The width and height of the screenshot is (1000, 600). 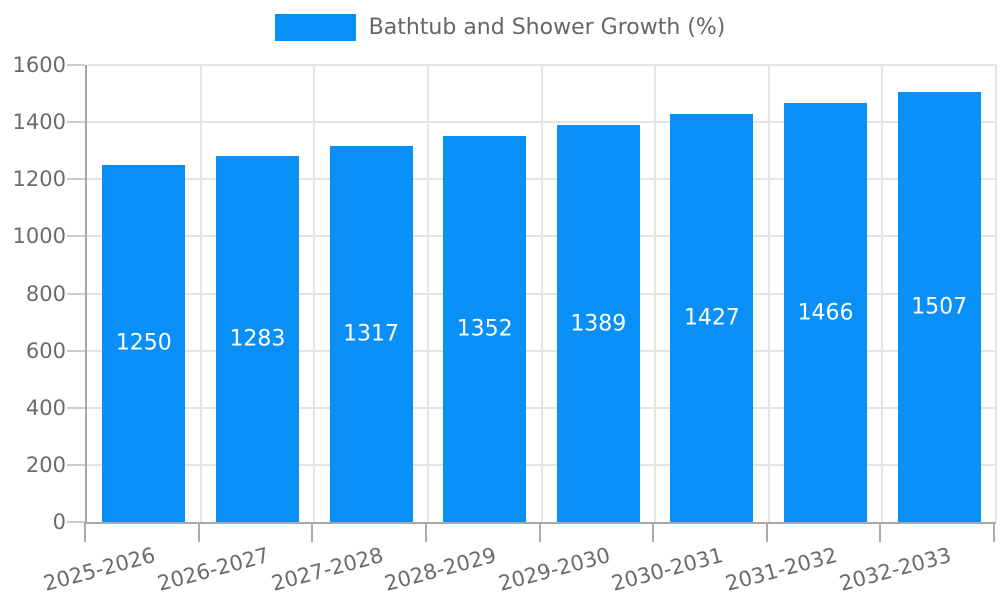 What do you see at coordinates (45, 293) in the screenshot?
I see `y-axis-tick-label: 800` at bounding box center [45, 293].